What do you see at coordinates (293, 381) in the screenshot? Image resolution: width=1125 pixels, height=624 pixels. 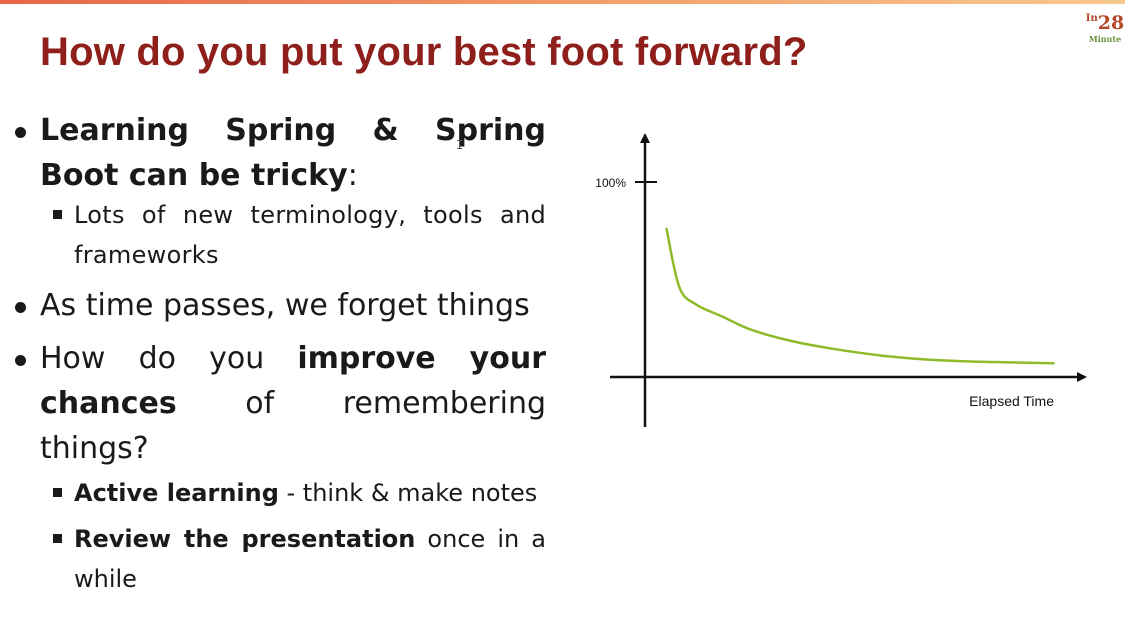 I see `bullet-improve-bold: improve your chances` at bounding box center [293, 381].